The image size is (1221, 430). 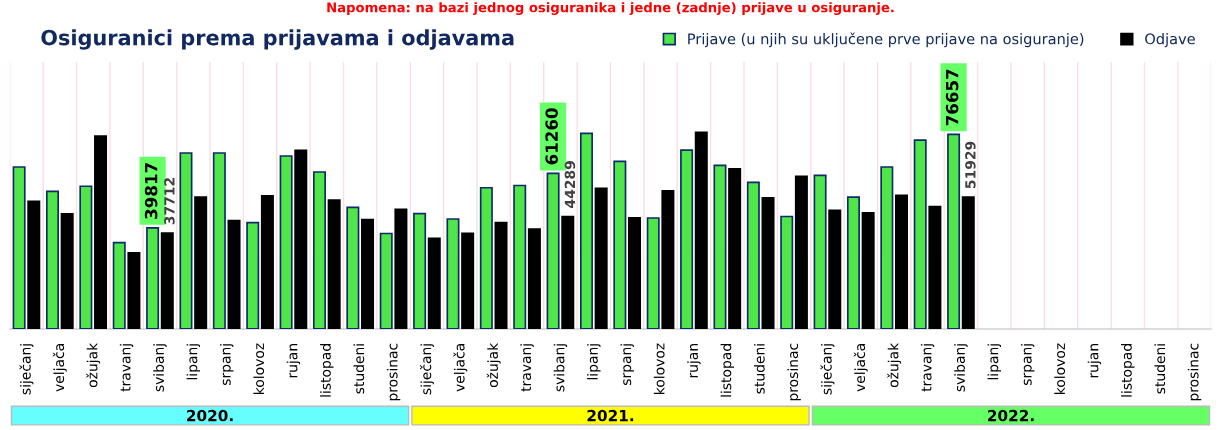 I want to click on text: 2021., so click(x=610, y=415).